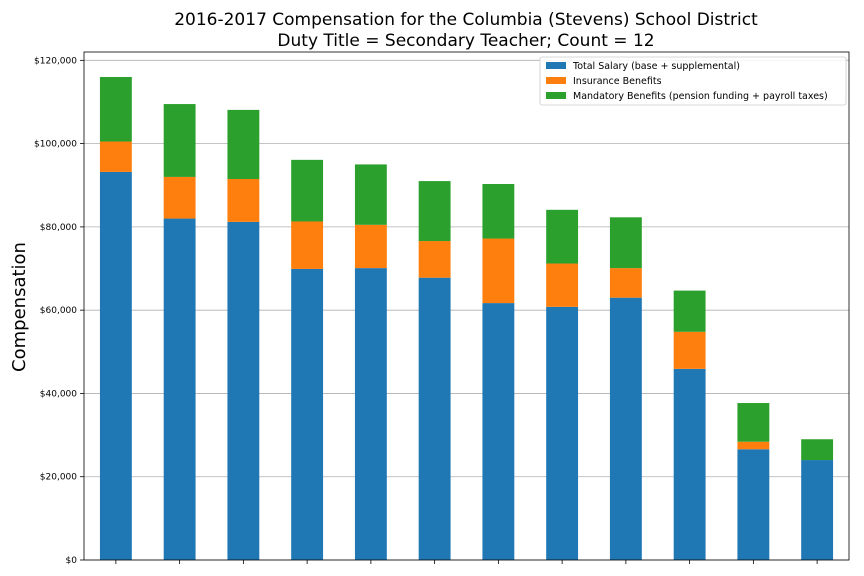 The width and height of the screenshot is (864, 576). I want to click on legend-box, so click(693, 81).